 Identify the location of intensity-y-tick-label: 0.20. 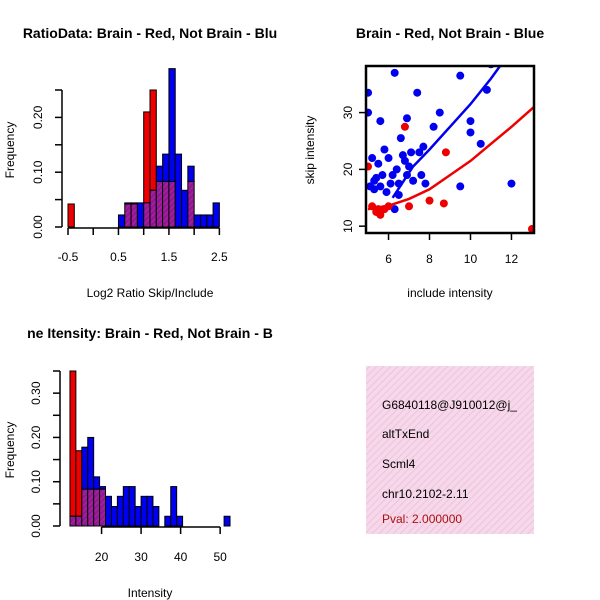
(36, 437).